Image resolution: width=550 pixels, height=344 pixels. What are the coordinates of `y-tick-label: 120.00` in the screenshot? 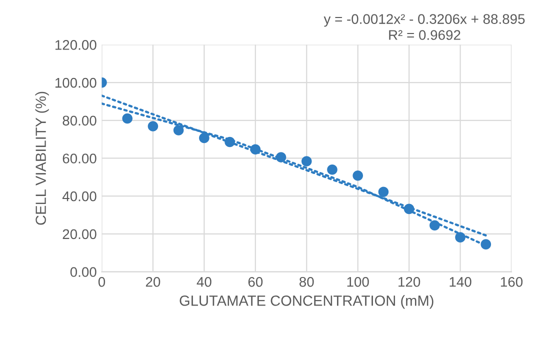 It's located at (75, 45).